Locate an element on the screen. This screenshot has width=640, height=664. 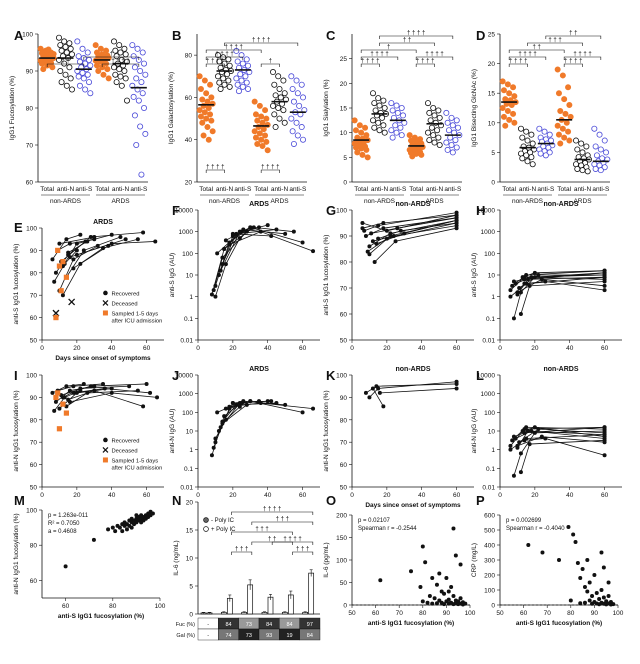
legend-marker is located at coordinates (105, 313).